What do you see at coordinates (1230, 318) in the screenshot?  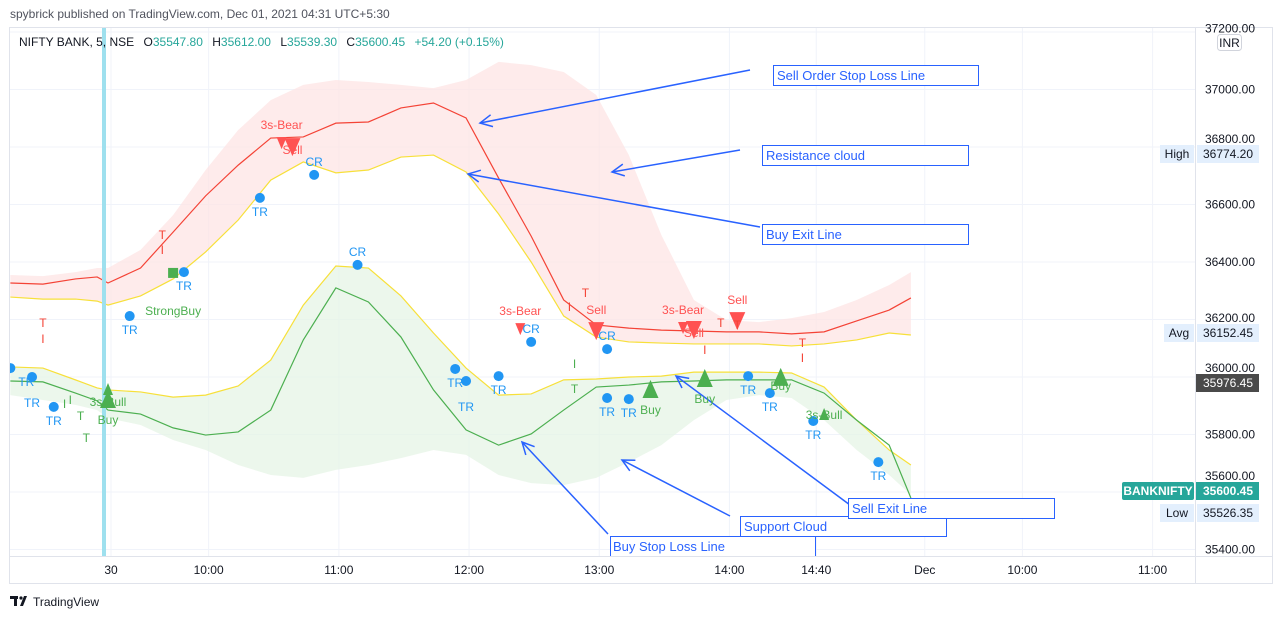 I see `price-tick-label: 36200.00` at bounding box center [1230, 318].